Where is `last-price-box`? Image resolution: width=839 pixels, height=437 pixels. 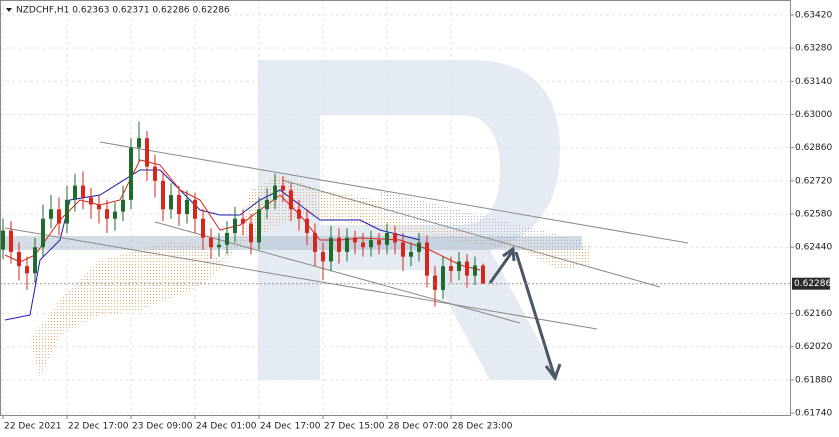 last-price-box is located at coordinates (811, 283).